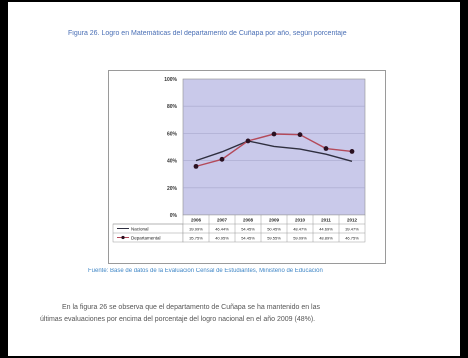 The width and height of the screenshot is (468, 358). I want to click on legend-label-departamental: Departamental, so click(146, 237).